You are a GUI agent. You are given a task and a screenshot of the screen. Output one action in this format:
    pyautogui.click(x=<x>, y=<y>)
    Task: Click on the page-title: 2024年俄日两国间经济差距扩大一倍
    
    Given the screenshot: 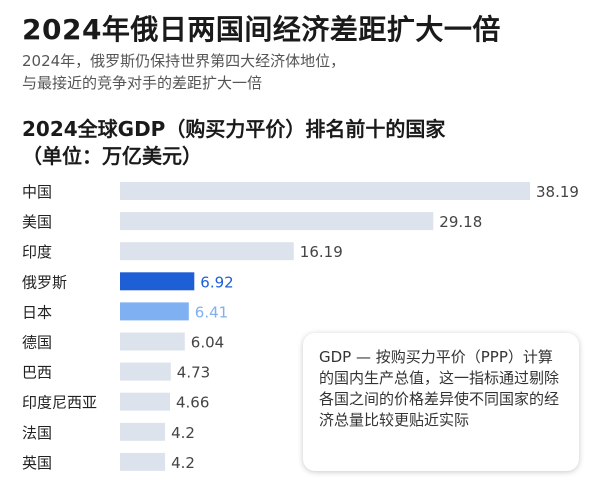 What is the action you would take?
    pyautogui.click(x=261, y=29)
    